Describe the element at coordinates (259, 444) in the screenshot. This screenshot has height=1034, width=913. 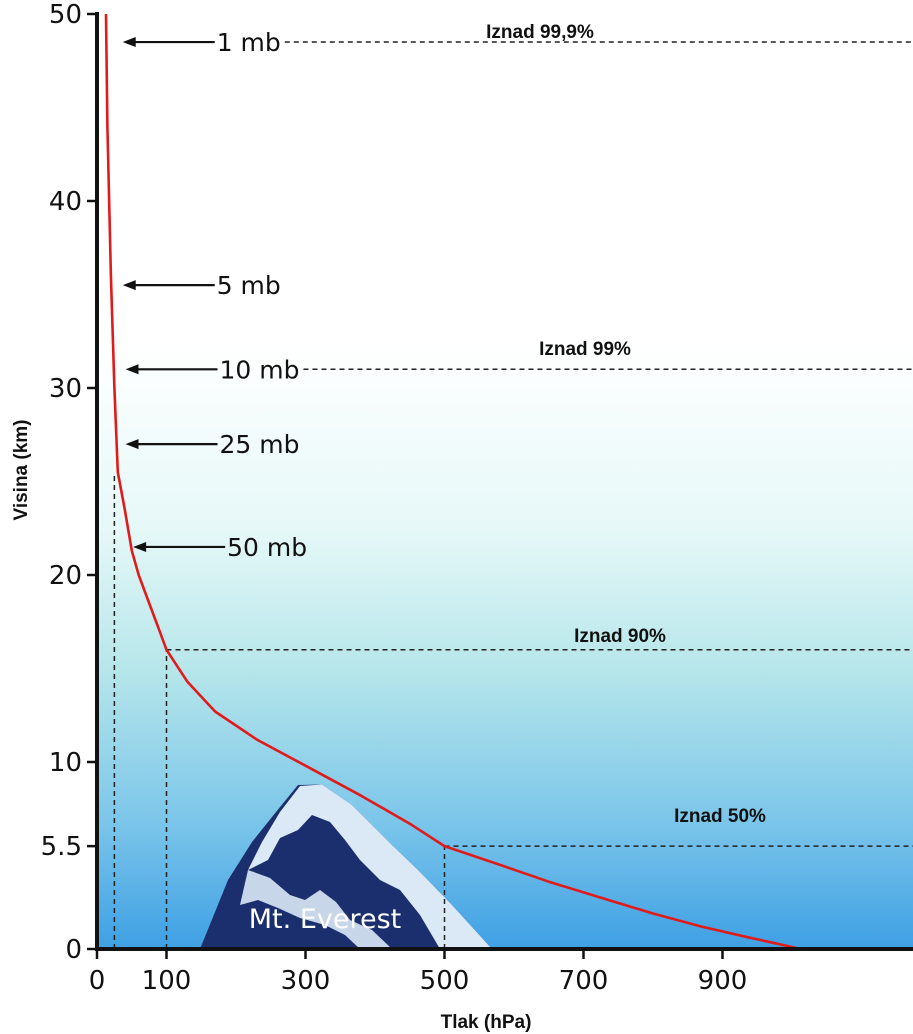
I see `pressure-level-label: 25 mb` at that location.